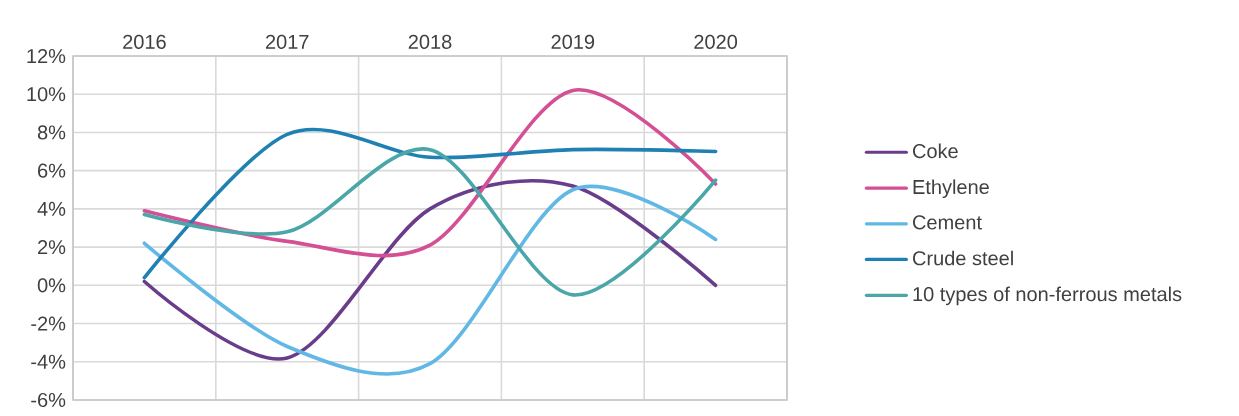 The width and height of the screenshot is (1239, 416). What do you see at coordinates (144, 41) in the screenshot?
I see `x-tick-label: 2016` at bounding box center [144, 41].